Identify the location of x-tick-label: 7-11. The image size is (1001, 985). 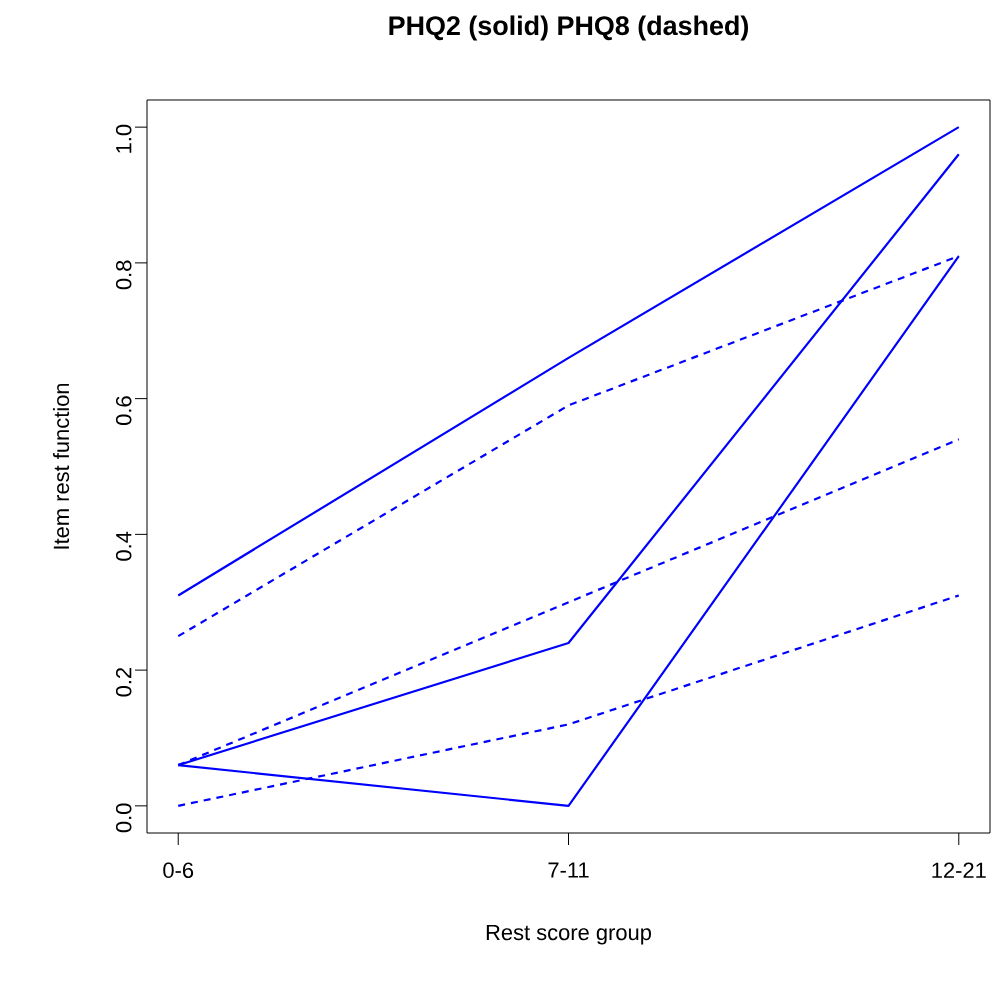
(568, 870).